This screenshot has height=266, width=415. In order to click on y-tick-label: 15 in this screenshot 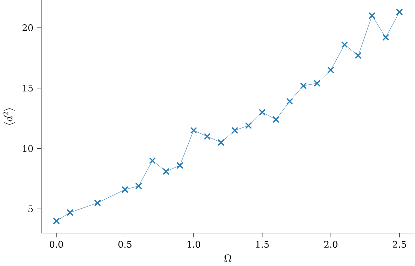, I will do `click(28, 88)`.